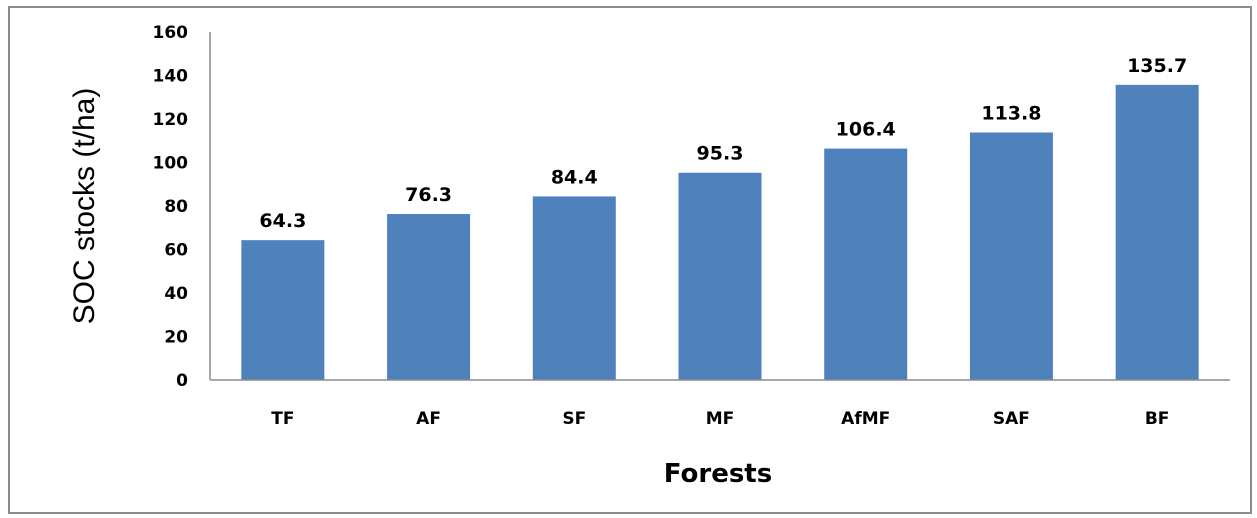 The height and width of the screenshot is (518, 1257). What do you see at coordinates (1011, 419) in the screenshot?
I see `category-label: SAF` at bounding box center [1011, 419].